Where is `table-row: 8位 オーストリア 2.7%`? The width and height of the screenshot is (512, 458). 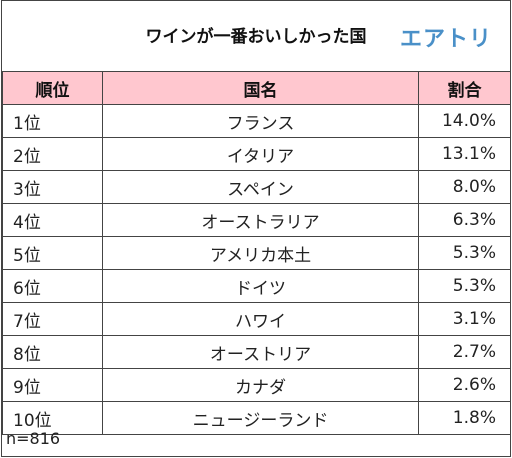
table-row: 8位 オーストリア 2.7% is located at coordinates (256, 352).